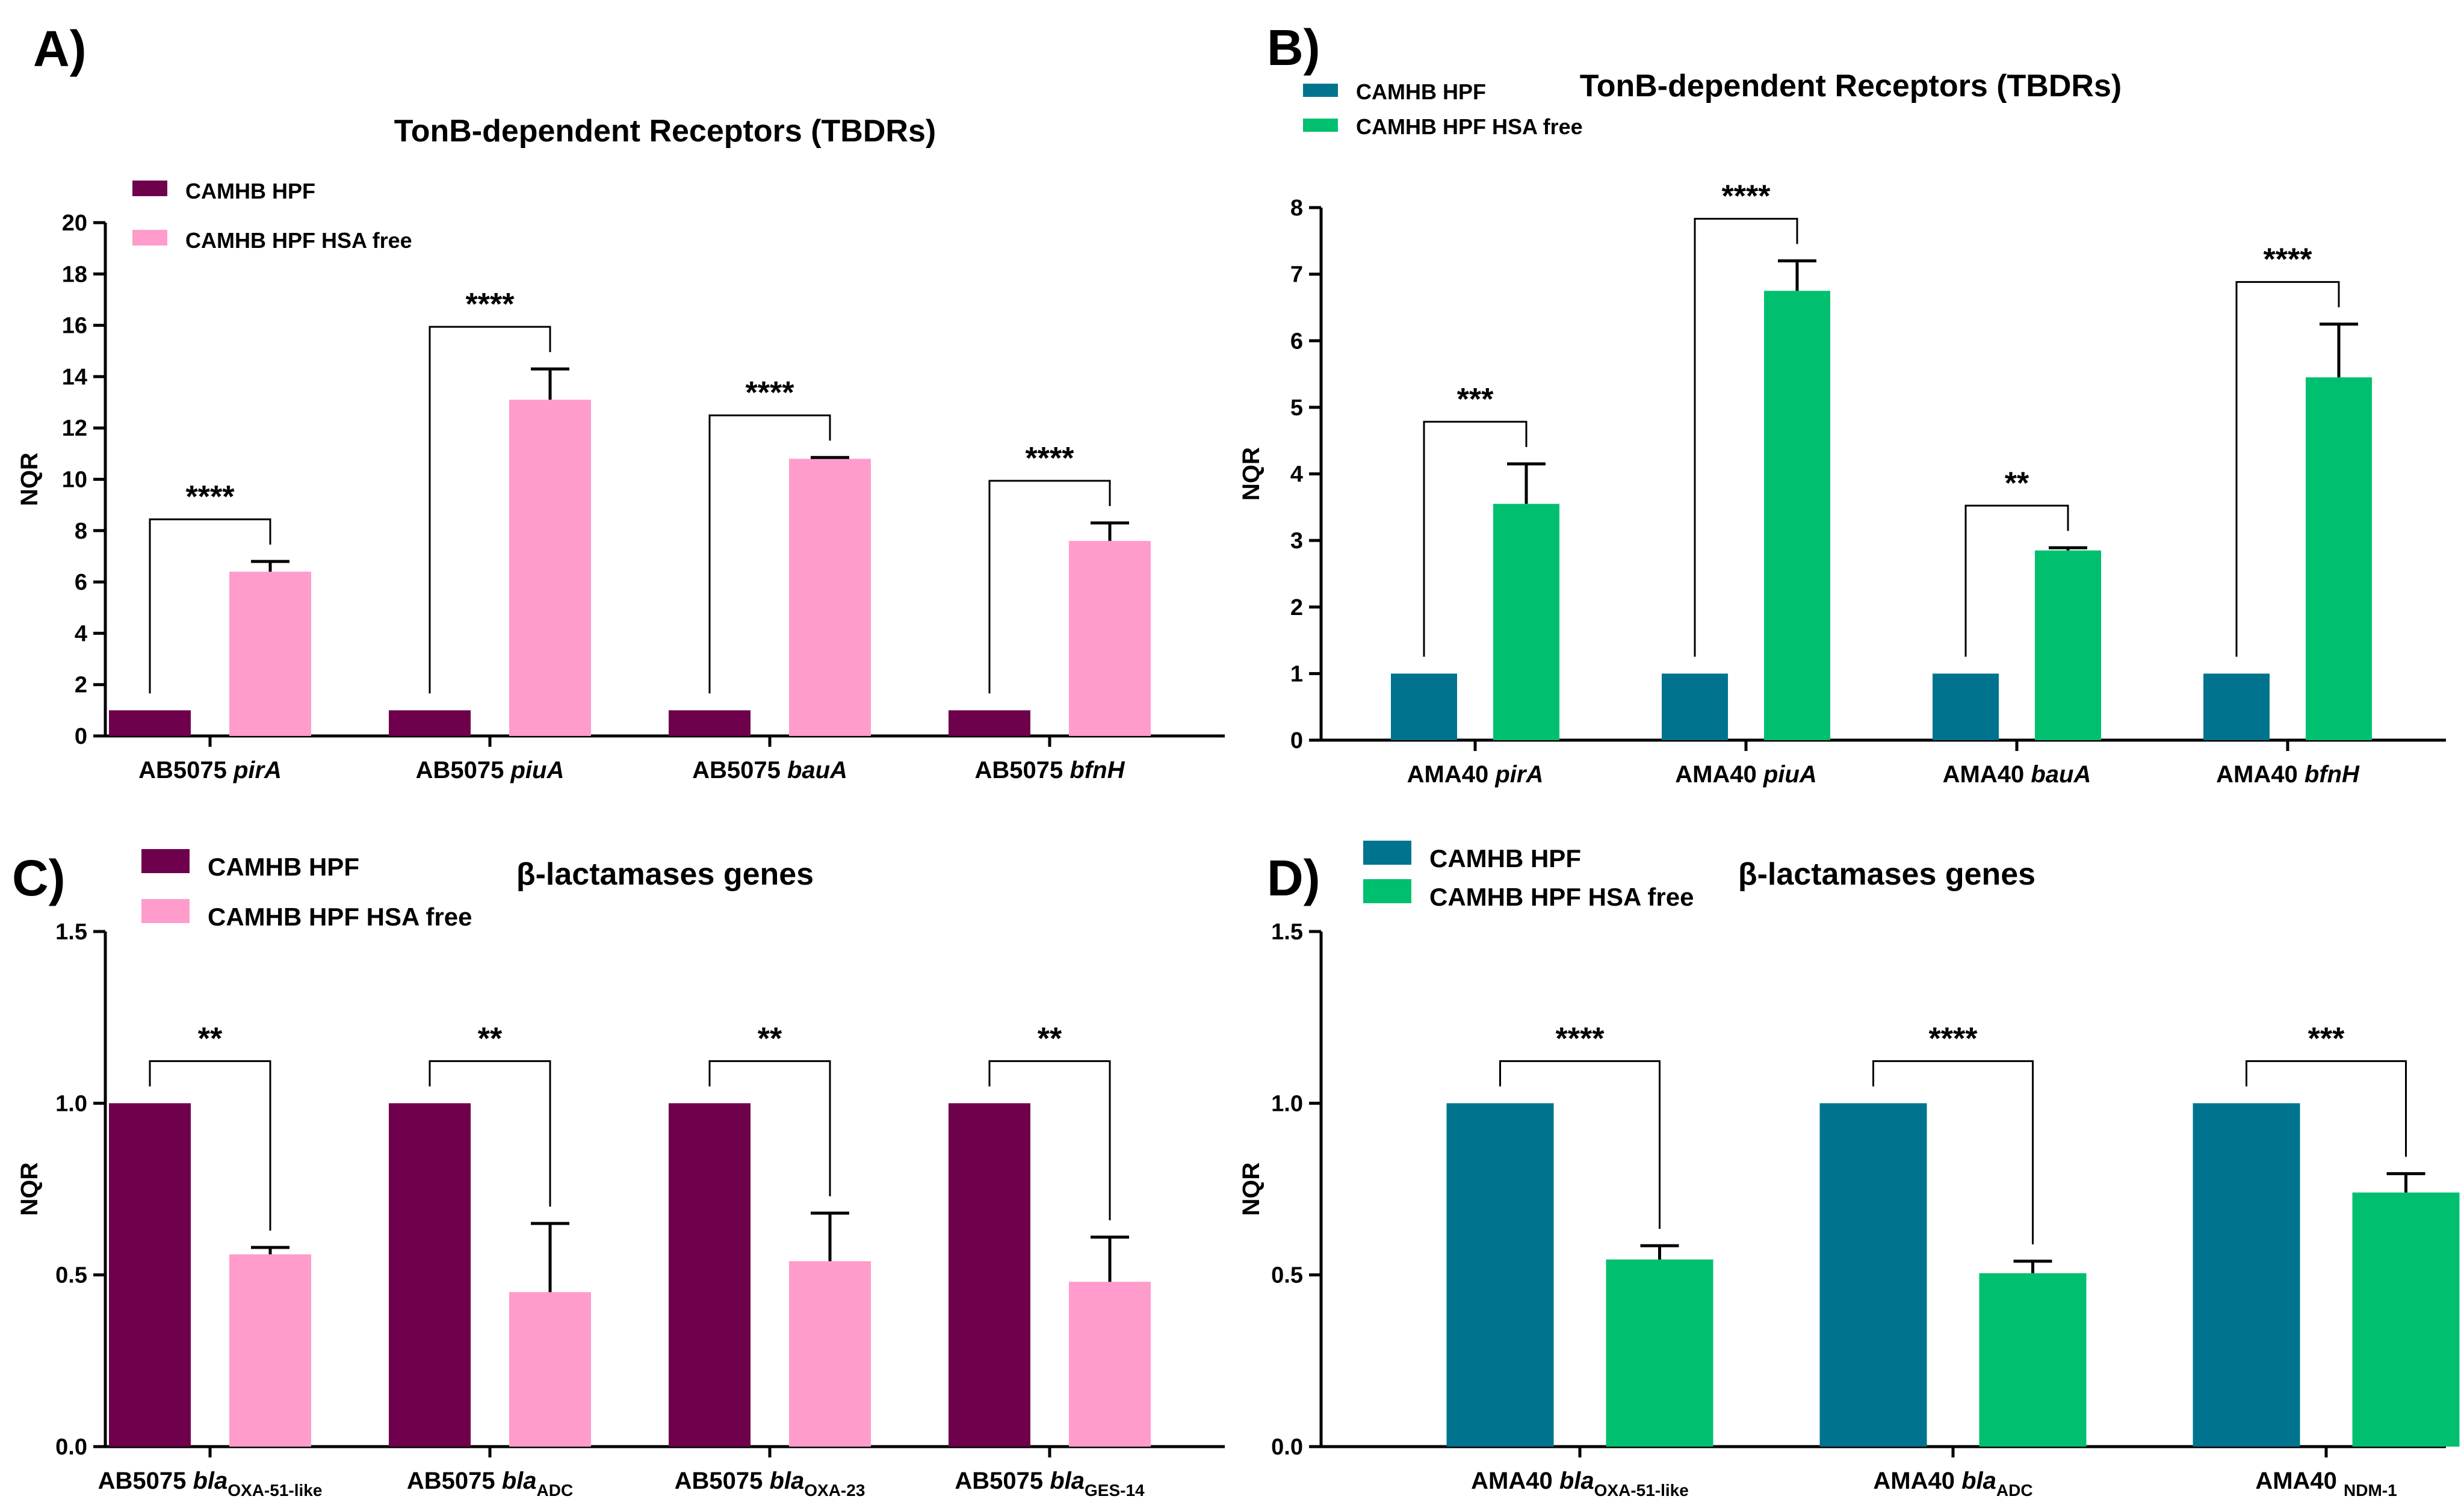 The image size is (2464, 1508). I want to click on x-tick-label: AB5075 pirA, so click(210, 770).